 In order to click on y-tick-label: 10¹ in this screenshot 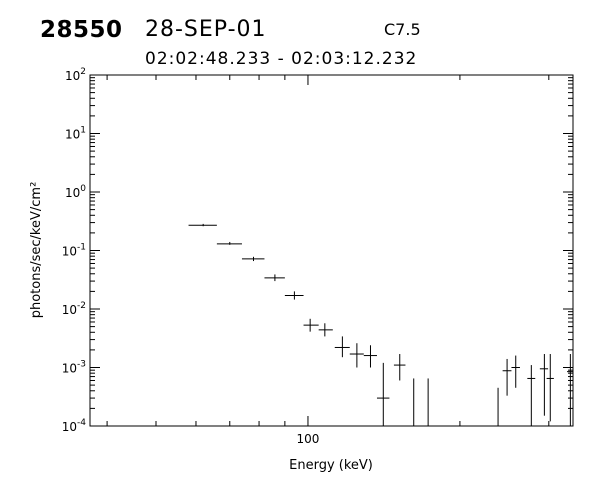, I will do `click(75, 134)`.